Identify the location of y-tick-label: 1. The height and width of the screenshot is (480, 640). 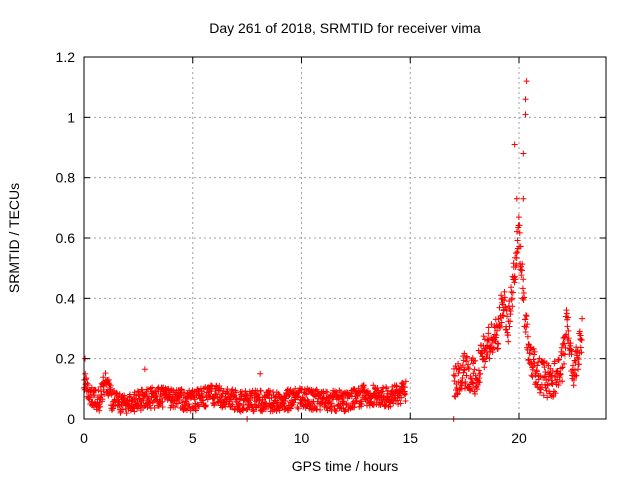
(71, 117).